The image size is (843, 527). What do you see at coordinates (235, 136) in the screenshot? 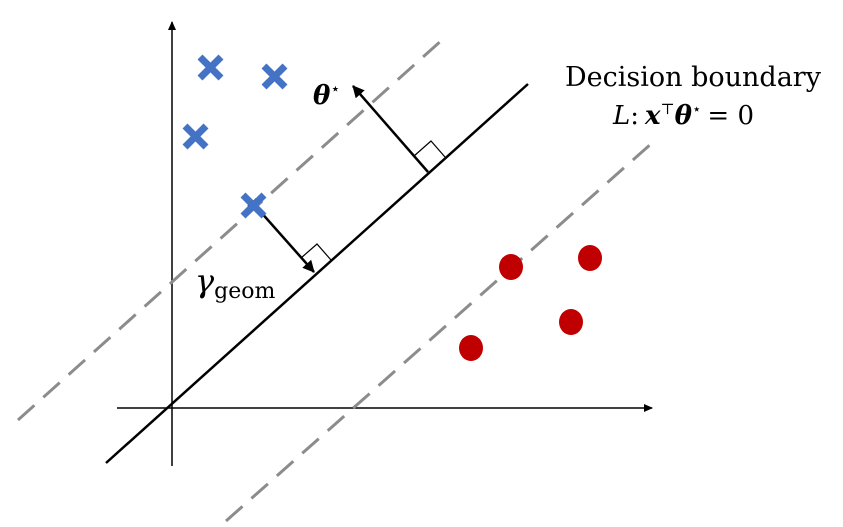
I see `class-cross-points` at bounding box center [235, 136].